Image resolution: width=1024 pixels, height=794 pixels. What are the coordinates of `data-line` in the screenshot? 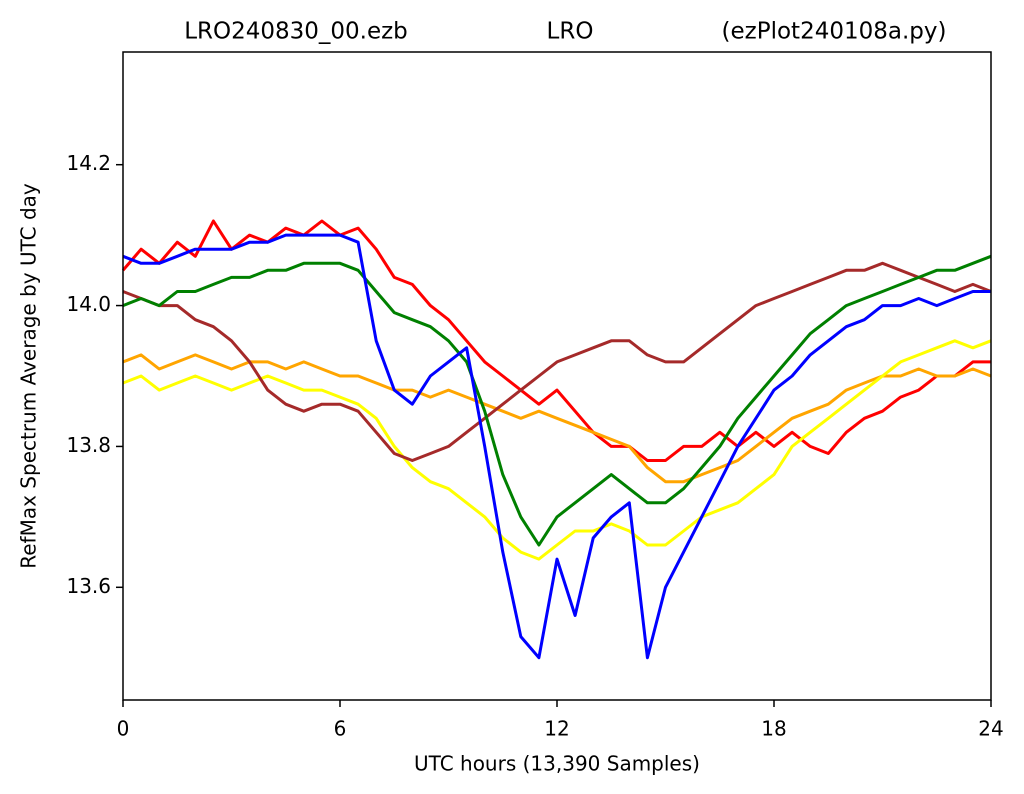 It's located at (557, 418).